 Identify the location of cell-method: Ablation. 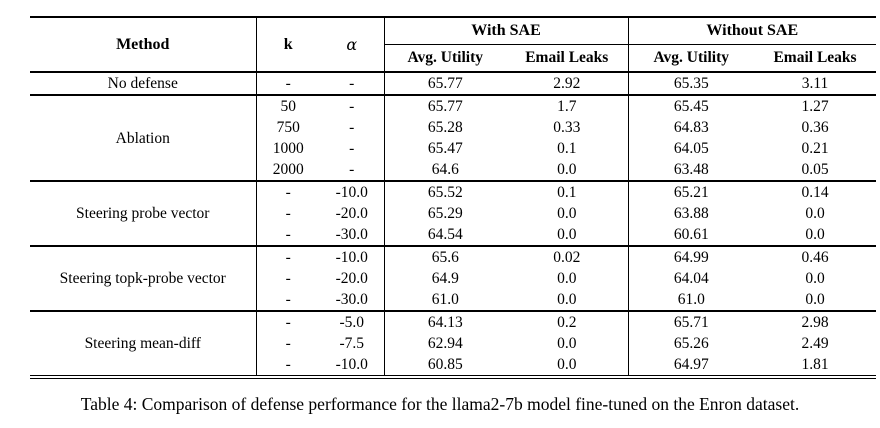
(143, 137).